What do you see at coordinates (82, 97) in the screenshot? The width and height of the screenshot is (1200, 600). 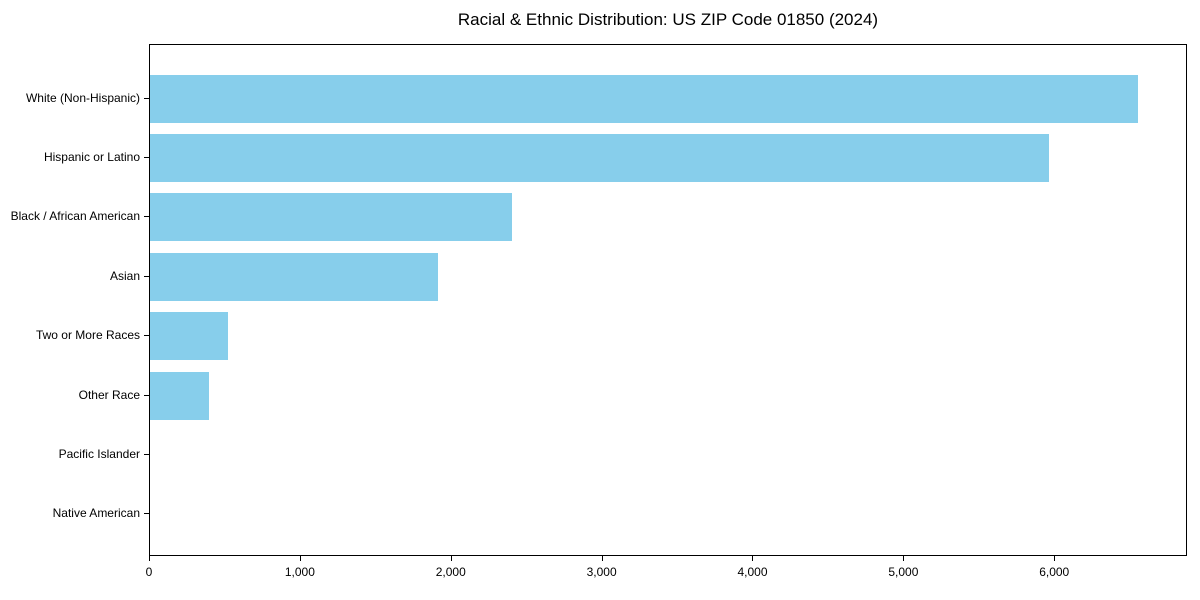 I see `y-tick-label: White (Non-Hispanic)` at bounding box center [82, 97].